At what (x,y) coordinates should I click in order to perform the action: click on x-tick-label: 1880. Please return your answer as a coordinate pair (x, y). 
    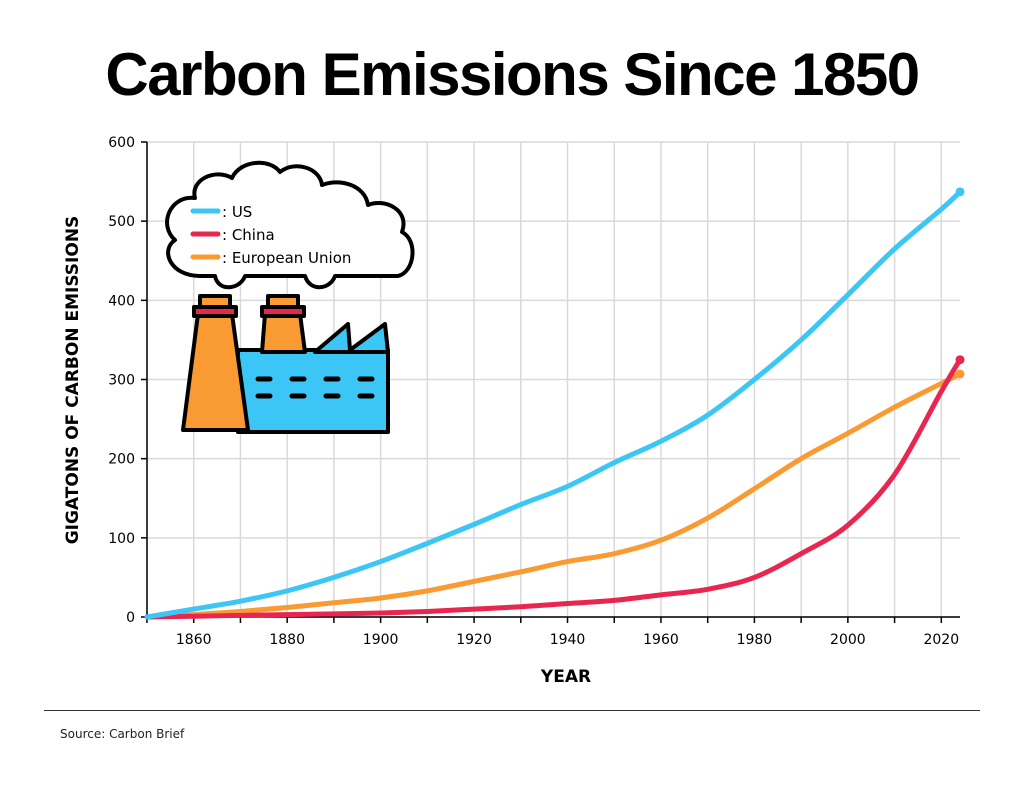
    Looking at the image, I should click on (287, 640).